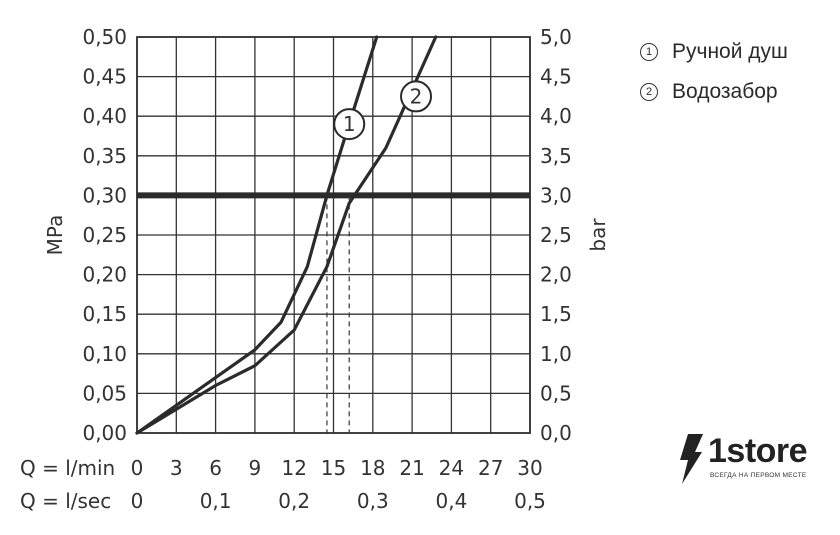 This screenshot has width=840, height=535. What do you see at coordinates (372, 468) in the screenshot?
I see `x-tick-label: 18` at bounding box center [372, 468].